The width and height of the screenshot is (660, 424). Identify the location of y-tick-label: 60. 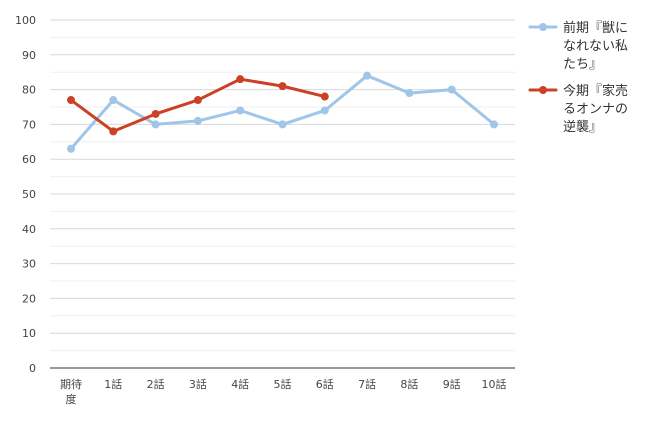
(29, 159).